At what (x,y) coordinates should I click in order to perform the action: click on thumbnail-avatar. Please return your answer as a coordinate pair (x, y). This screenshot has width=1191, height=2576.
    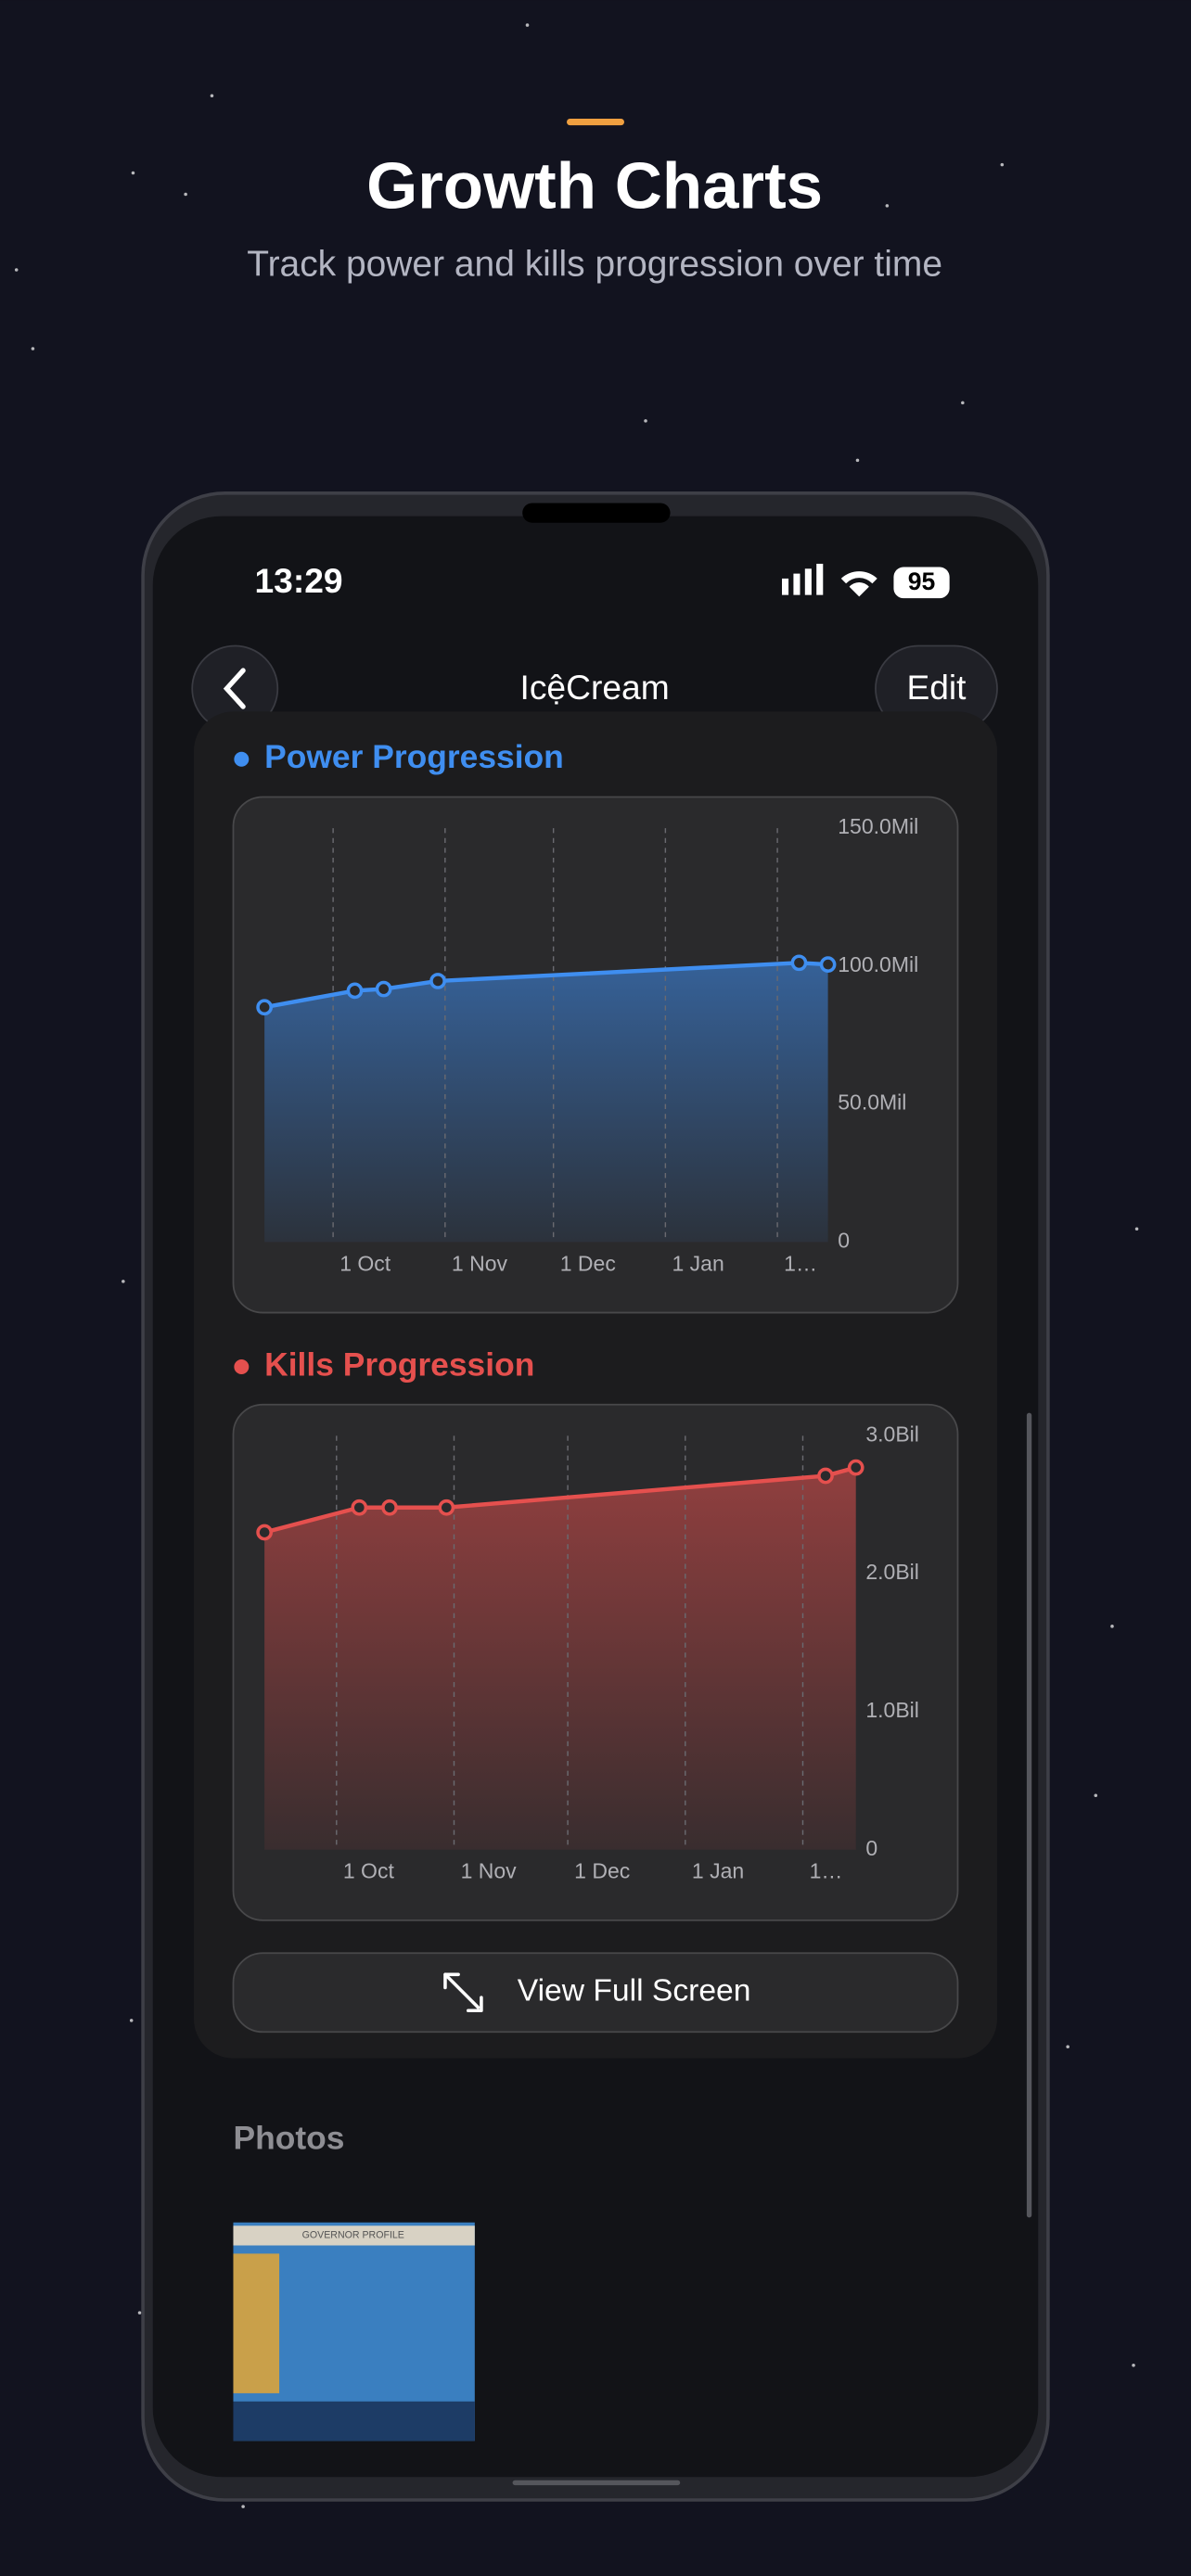
    Looking at the image, I should click on (257, 2323).